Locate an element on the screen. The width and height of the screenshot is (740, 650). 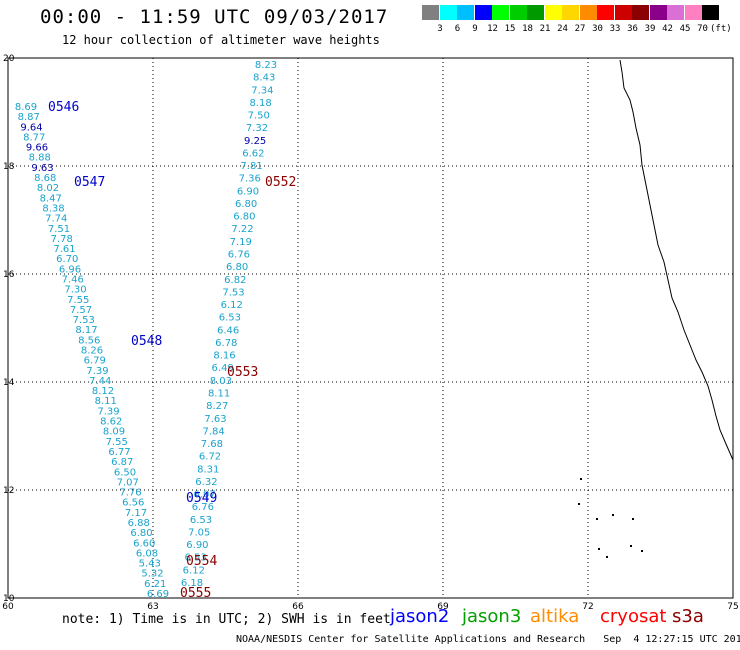
pass-b-value: 6.18 is located at coordinates (192, 583).